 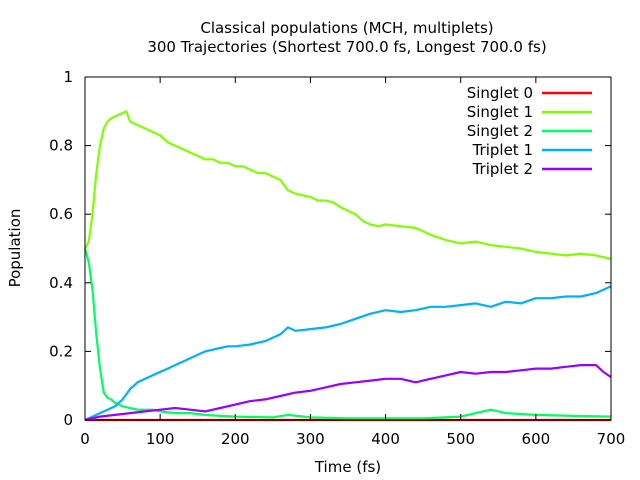 I want to click on y-axis-label: Population, so click(x=15, y=248).